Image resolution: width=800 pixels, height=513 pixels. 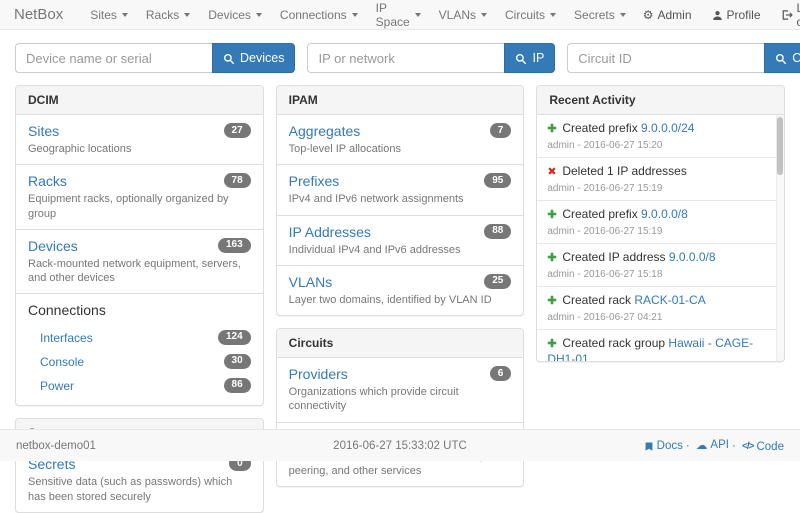 What do you see at coordinates (649, 446) in the screenshot?
I see `book-icon` at bounding box center [649, 446].